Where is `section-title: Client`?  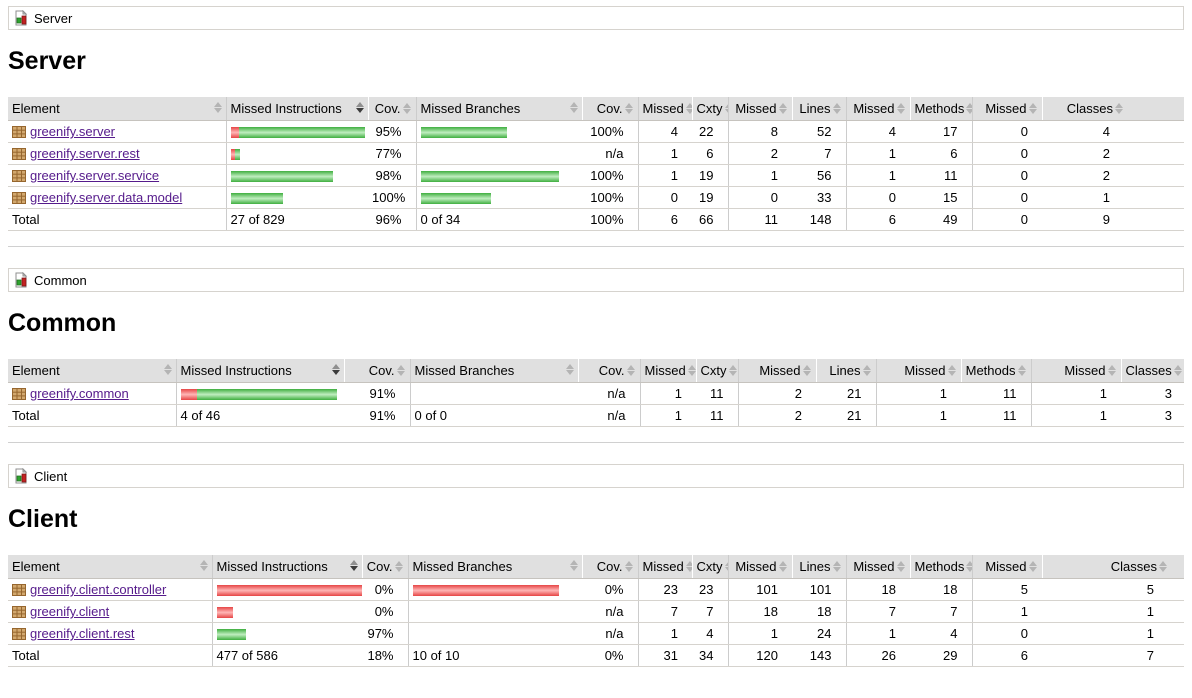 section-title: Client is located at coordinates (43, 519).